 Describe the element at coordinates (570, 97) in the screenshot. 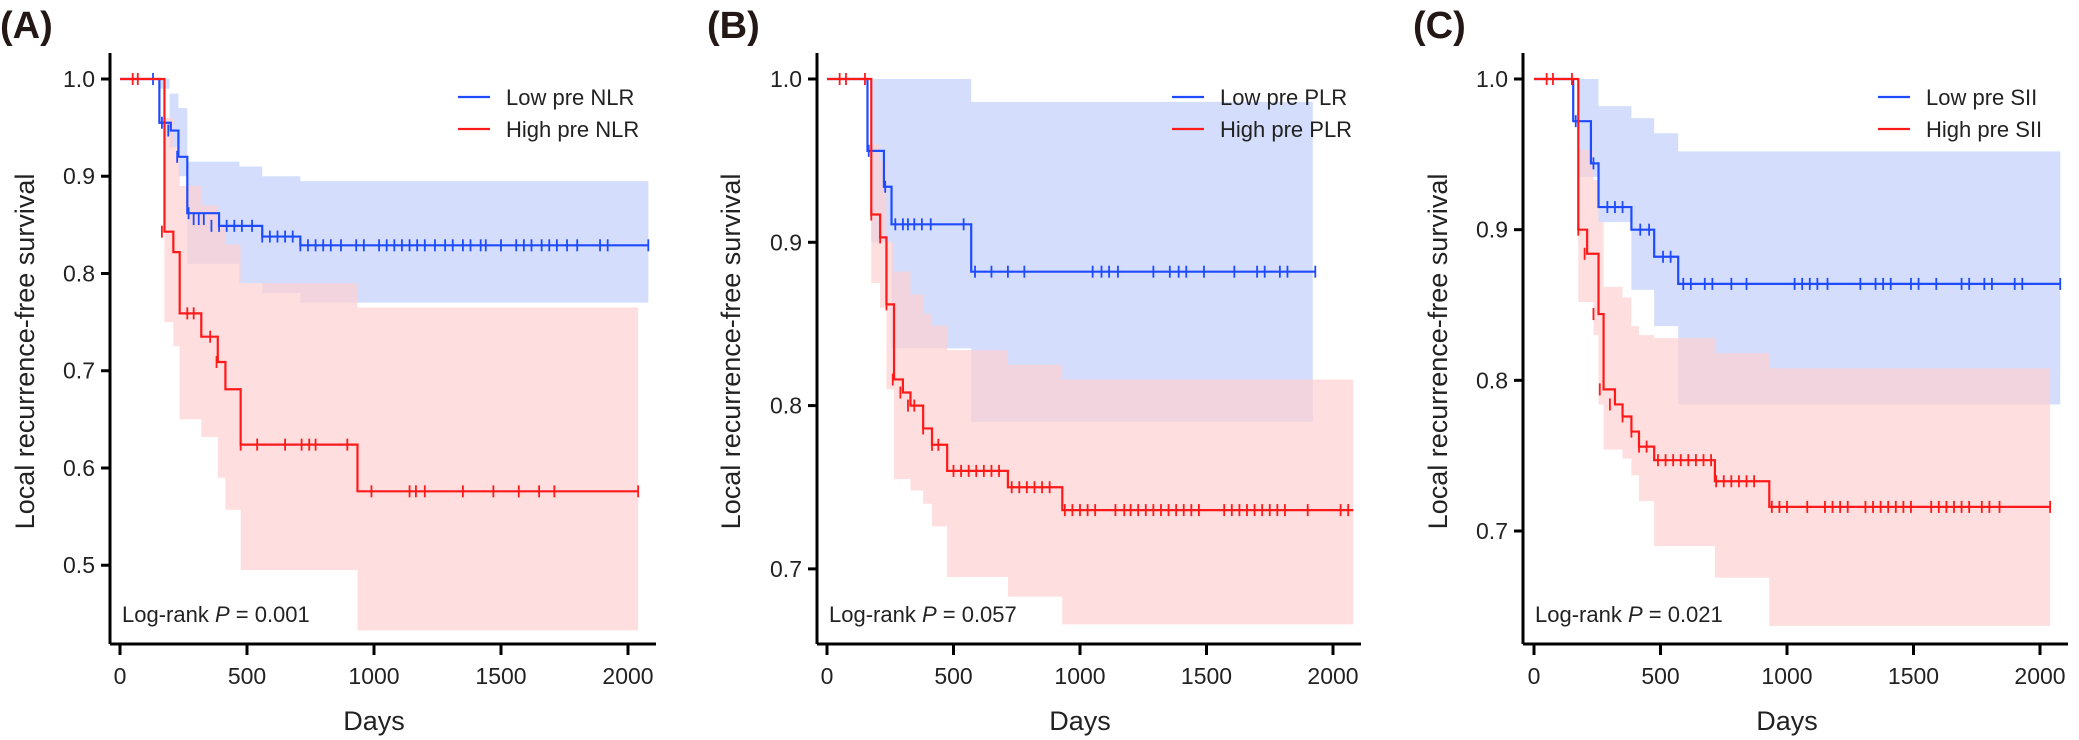

I see `legend-label: Low pre NLR` at that location.